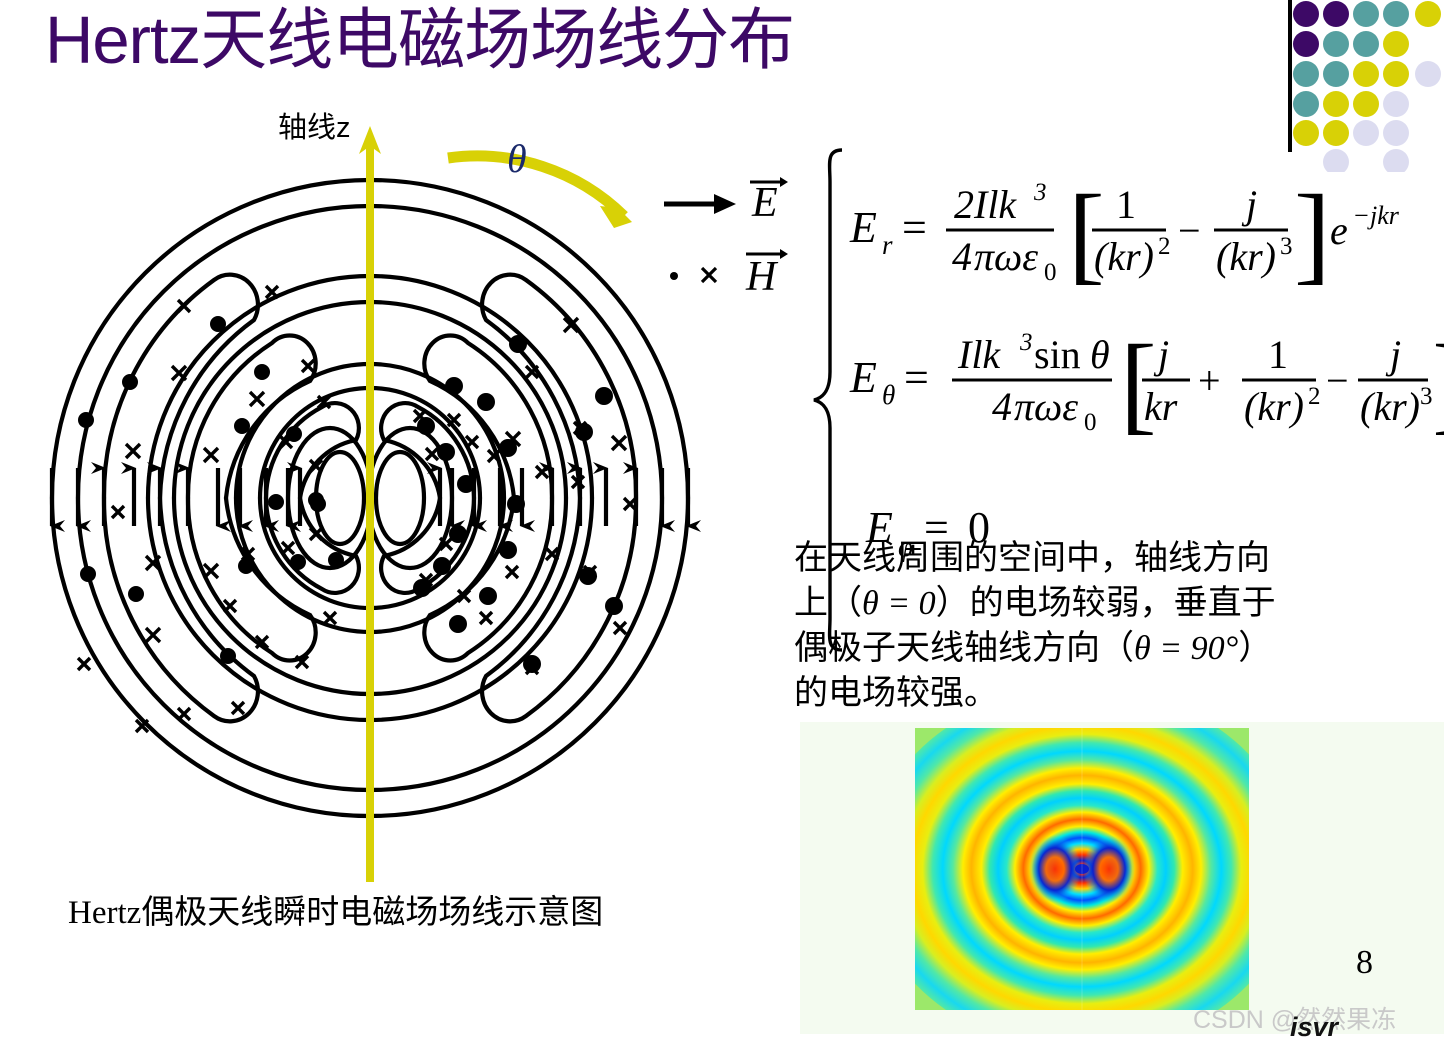  What do you see at coordinates (1383, 215) in the screenshot?
I see `svg-text: jkr` at bounding box center [1383, 215].